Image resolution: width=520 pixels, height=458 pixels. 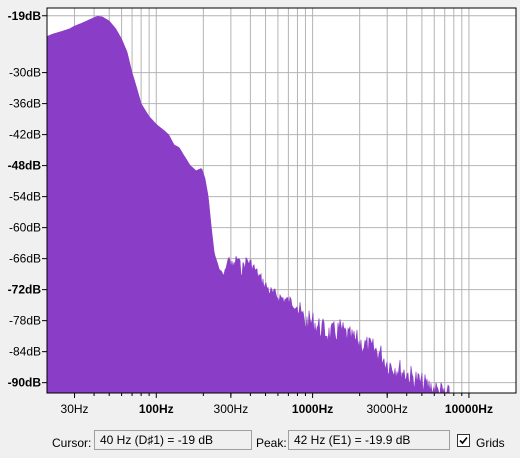 I want to click on x-tick-label: 10000Hz, so click(x=469, y=409).